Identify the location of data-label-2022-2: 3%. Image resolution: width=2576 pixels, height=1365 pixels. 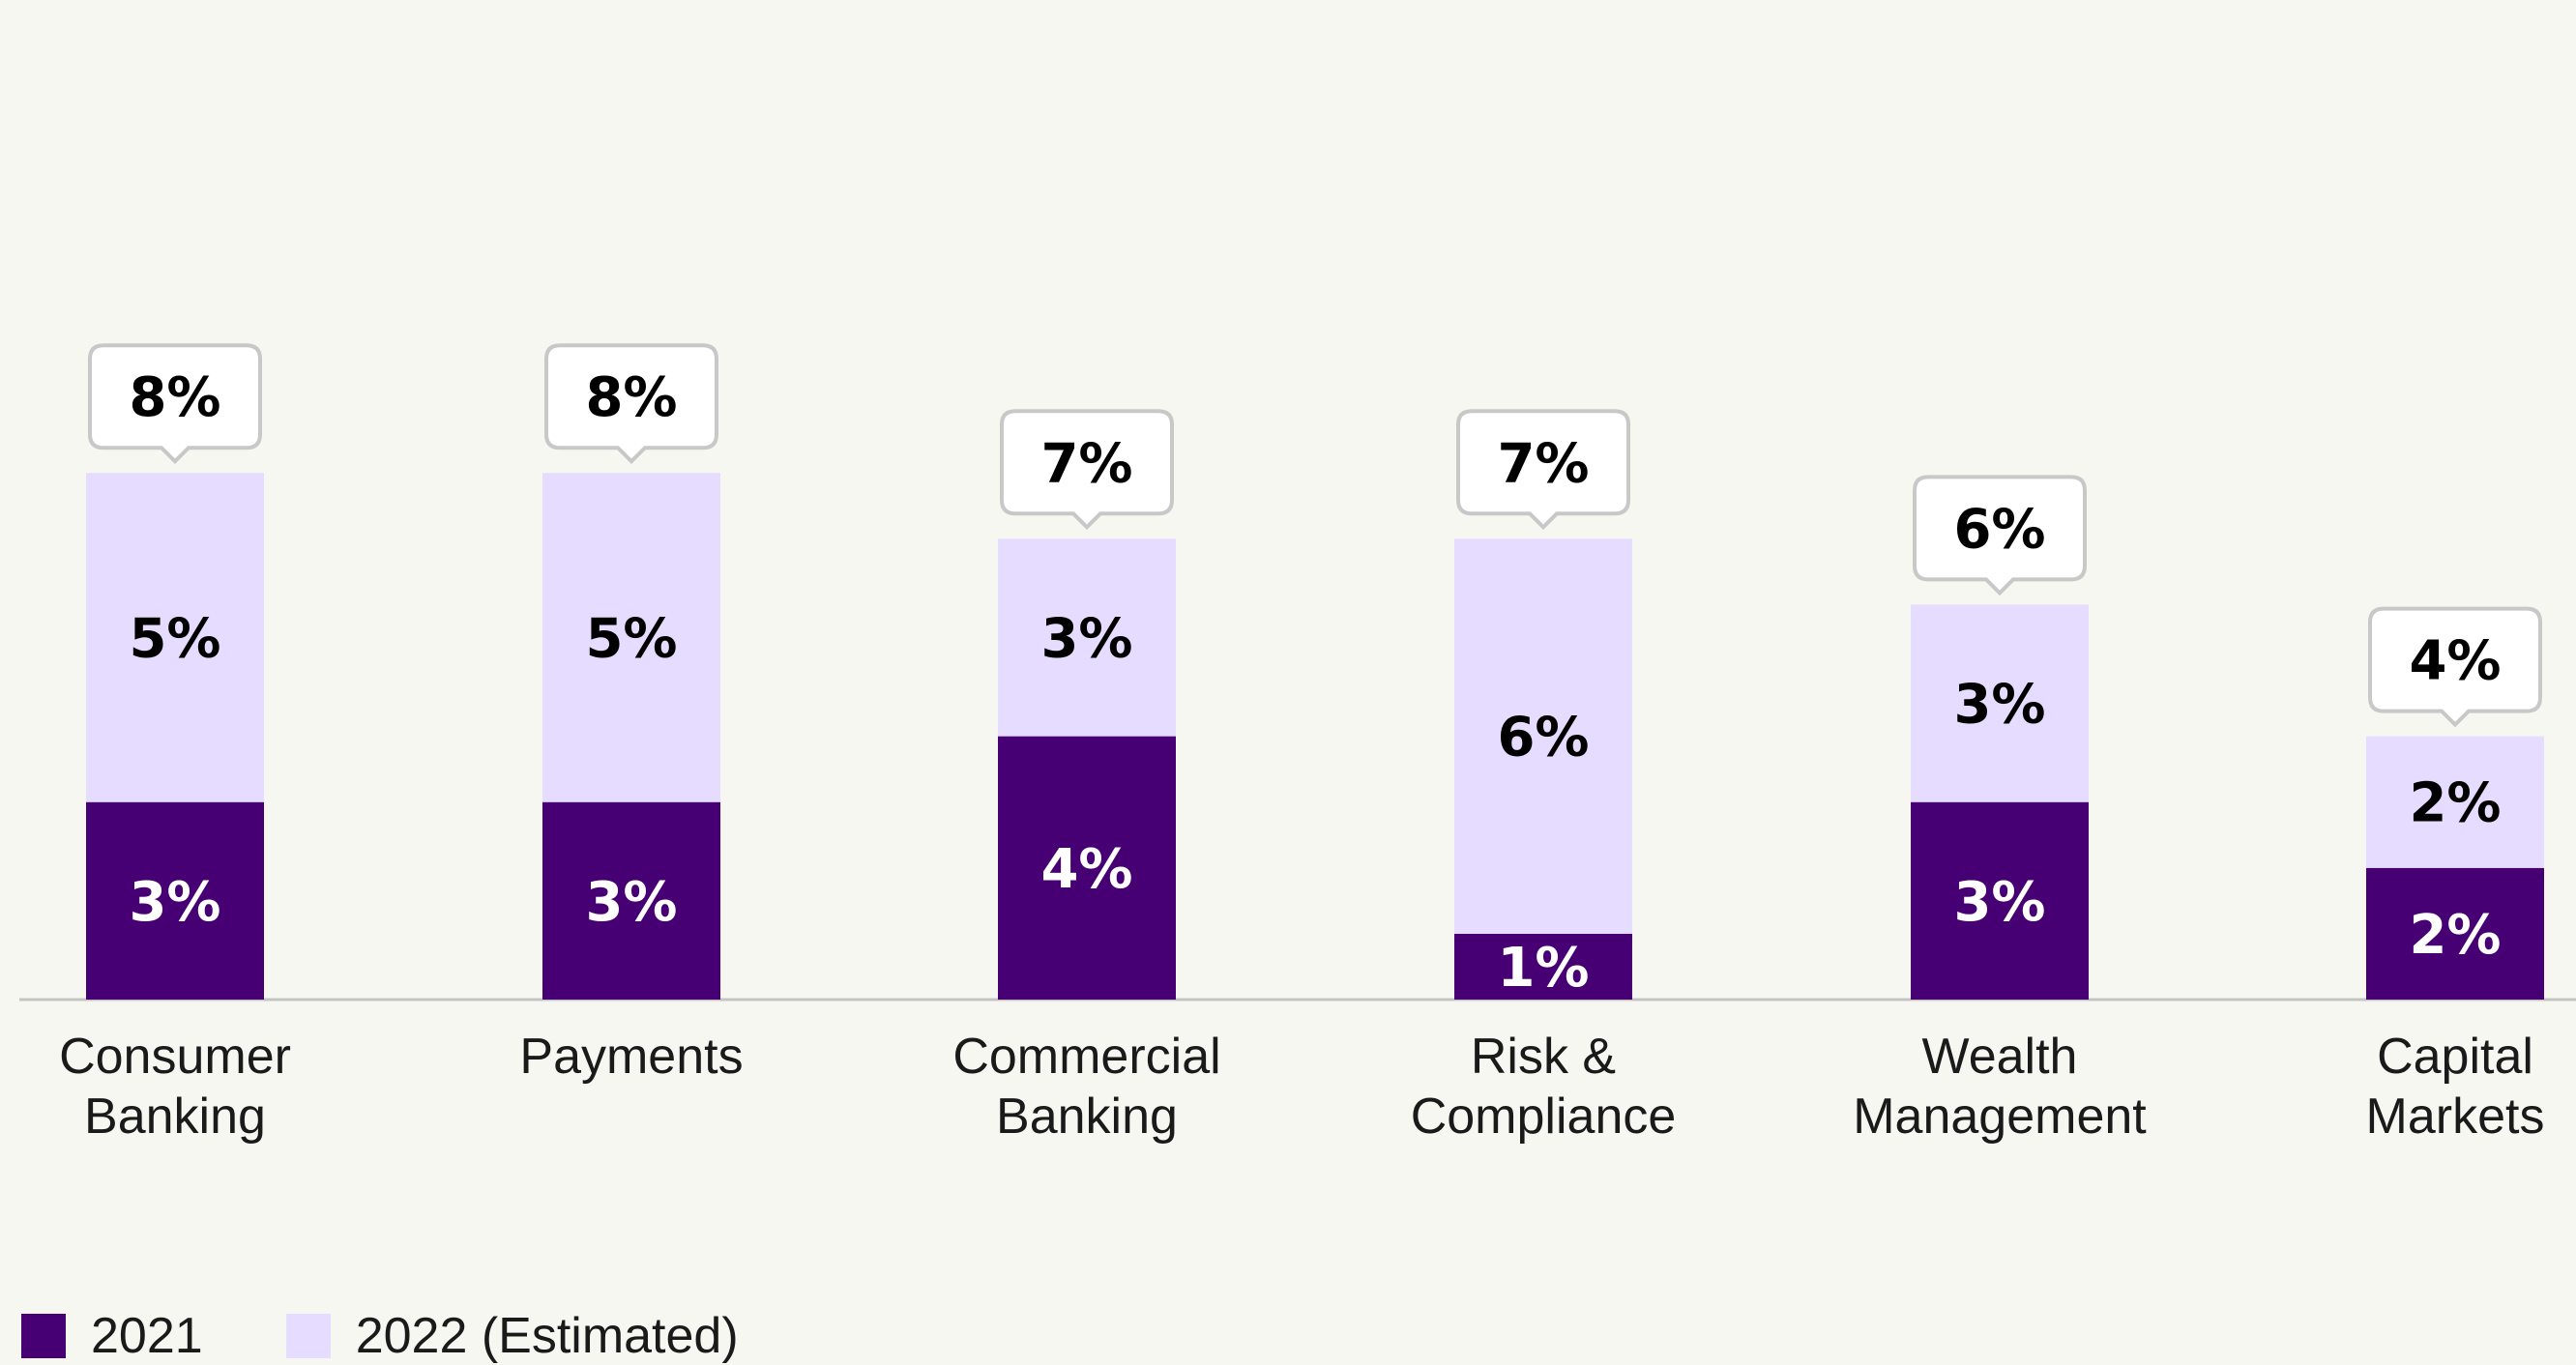
(1086, 639).